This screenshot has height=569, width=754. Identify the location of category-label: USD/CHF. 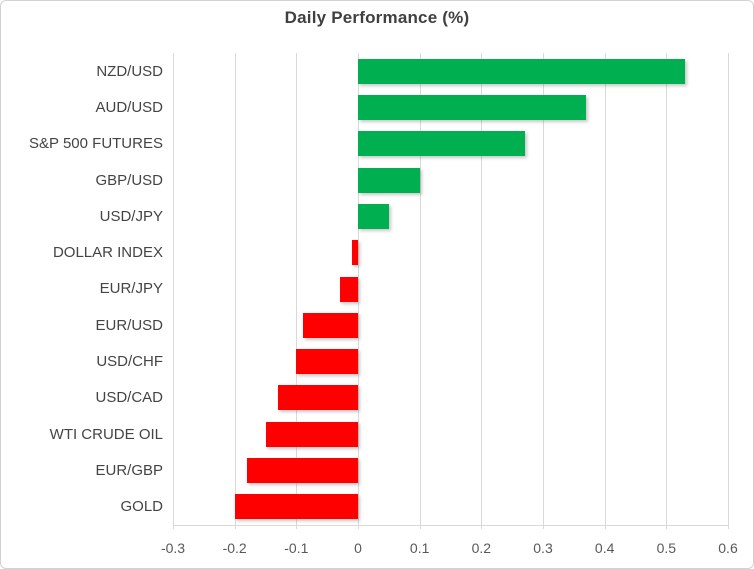
(129, 362).